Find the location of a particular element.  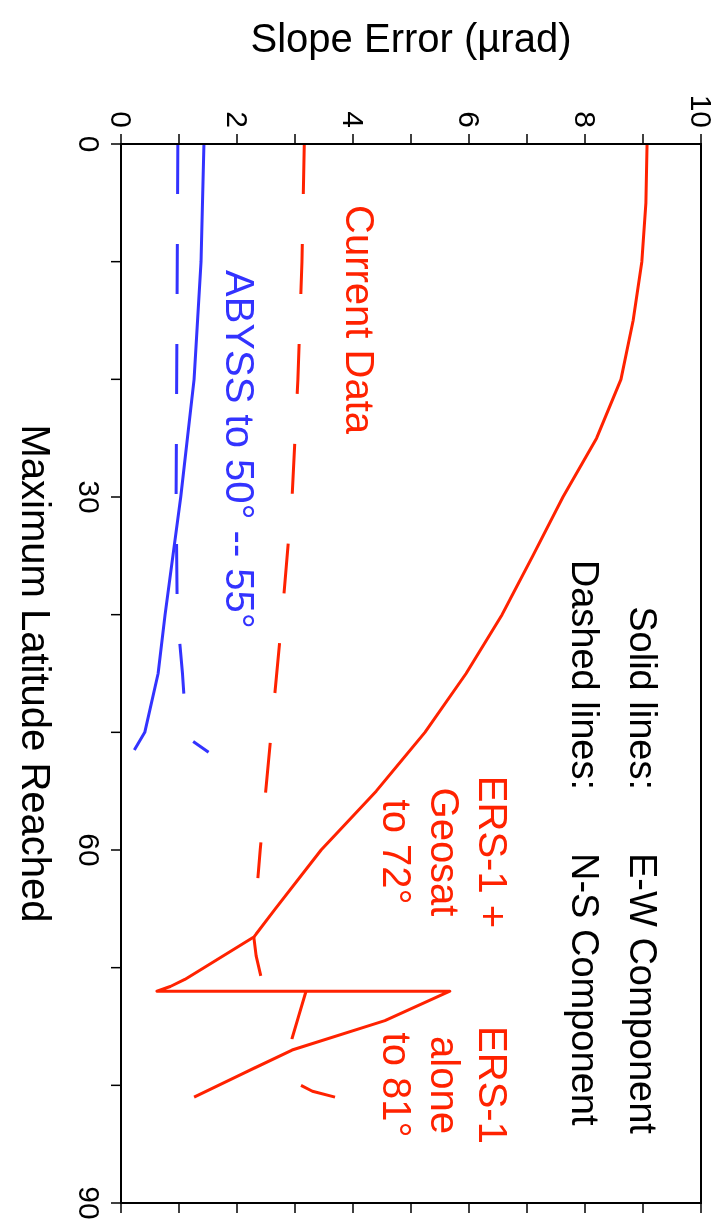

x-tick-label: 6 is located at coordinates (469, 119).